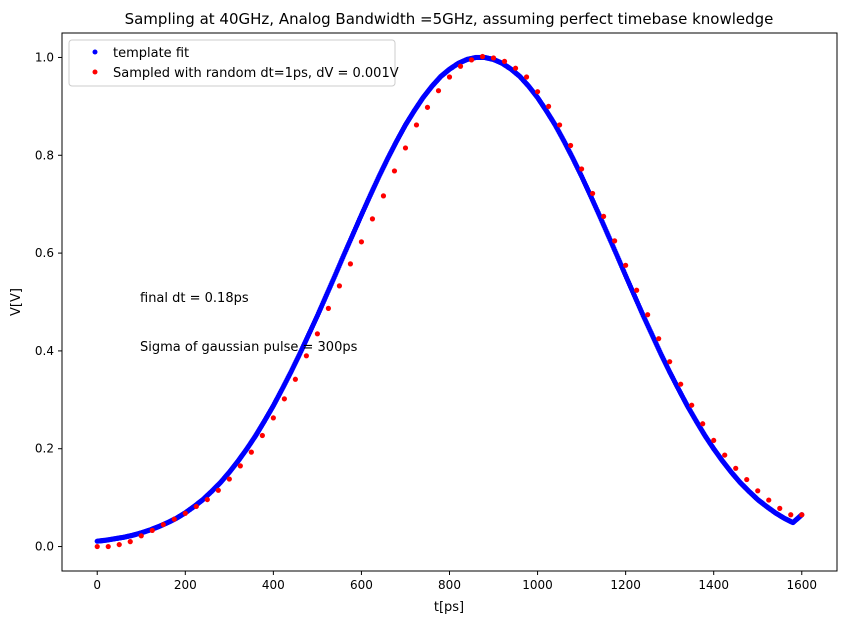  What do you see at coordinates (44, 351) in the screenshot?
I see `y-tick-label: 0.4` at bounding box center [44, 351].